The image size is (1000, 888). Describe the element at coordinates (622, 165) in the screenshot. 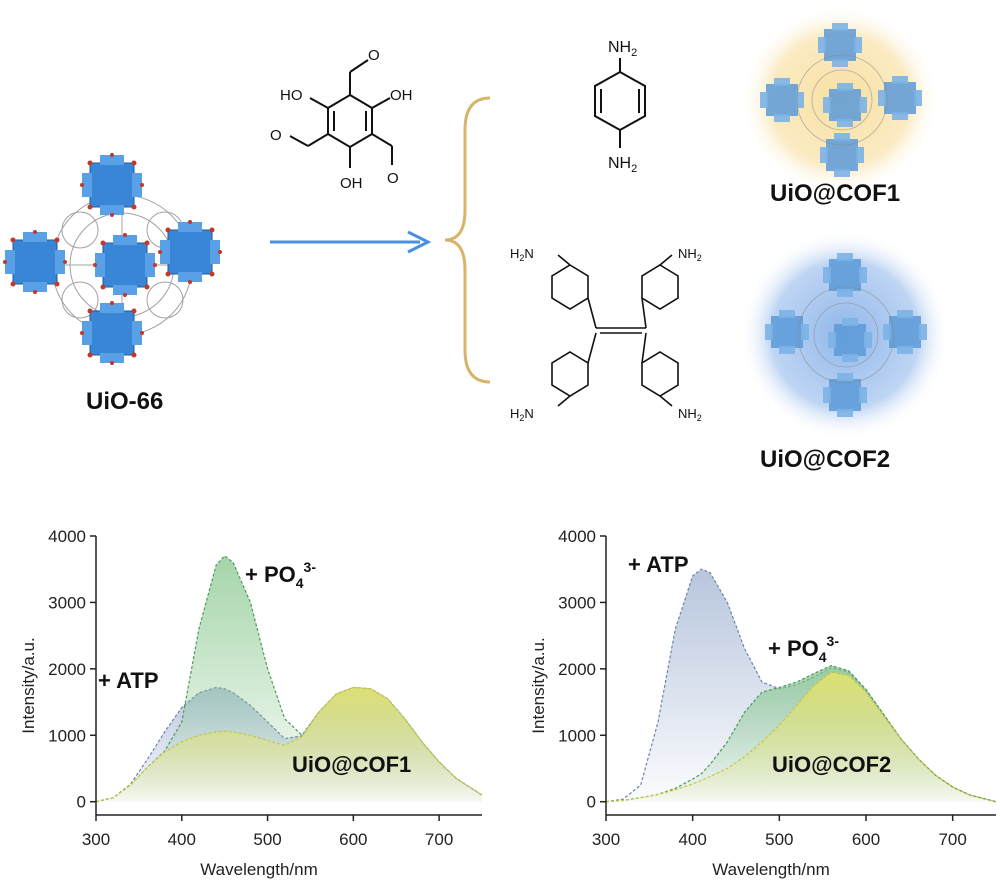

I see `pda-nh2-bottom: NH2` at that location.